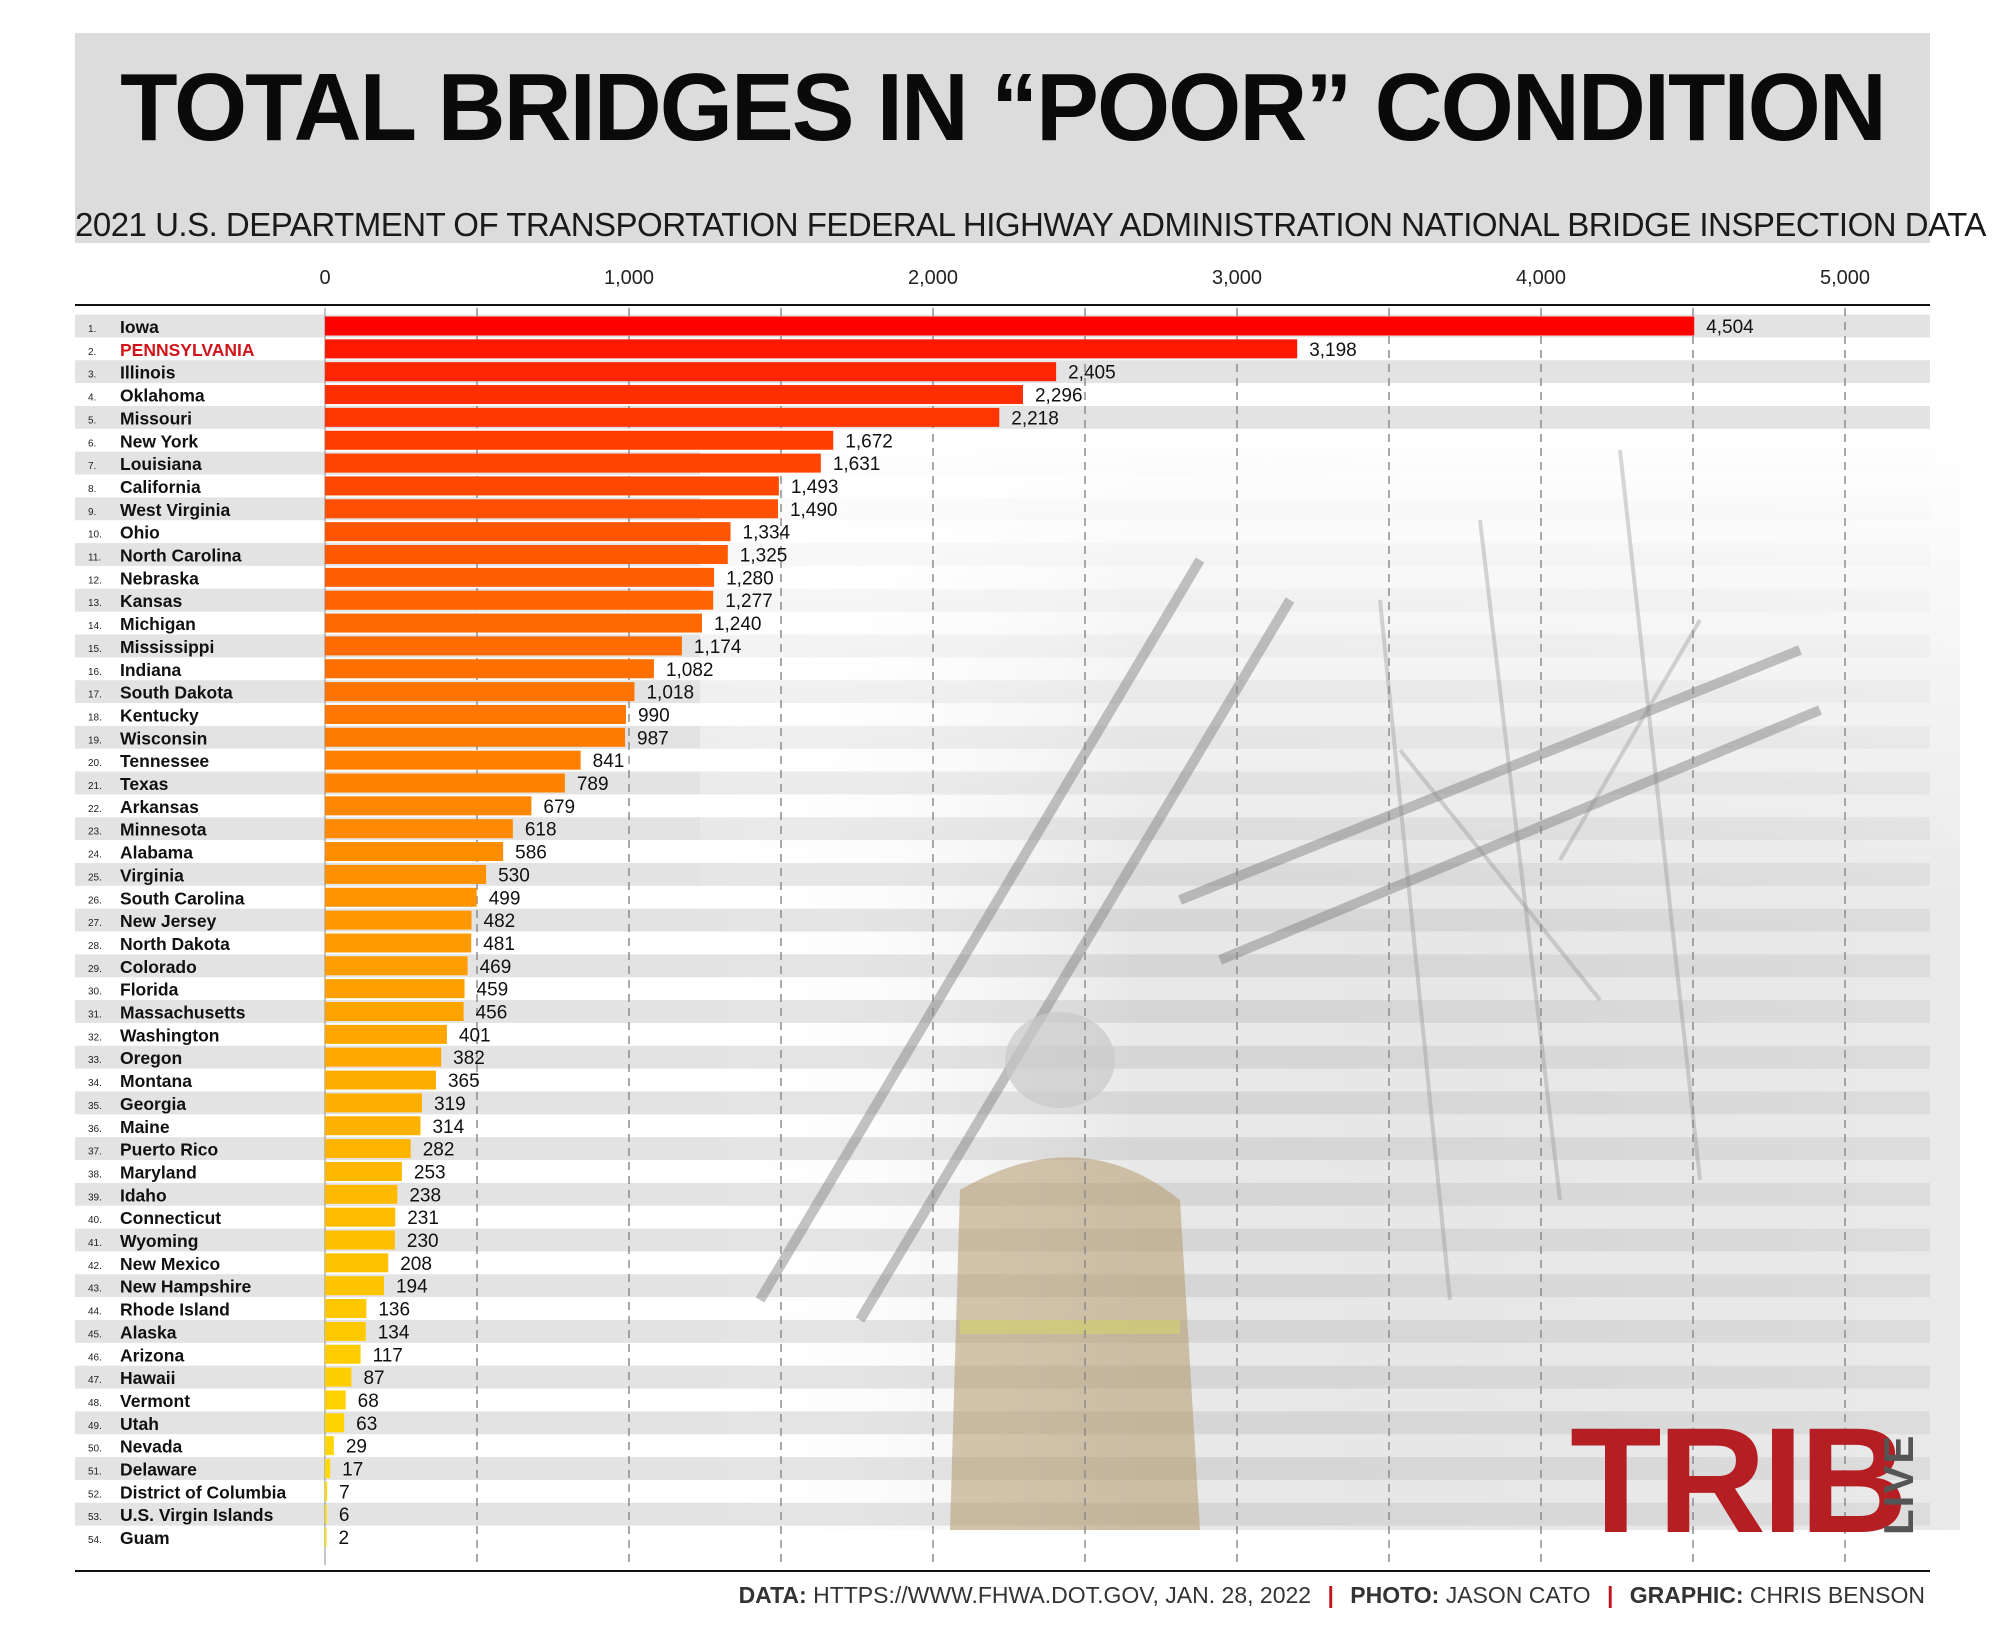 This screenshot has height=1628, width=2000. I want to click on value-label: 459, so click(493, 990).